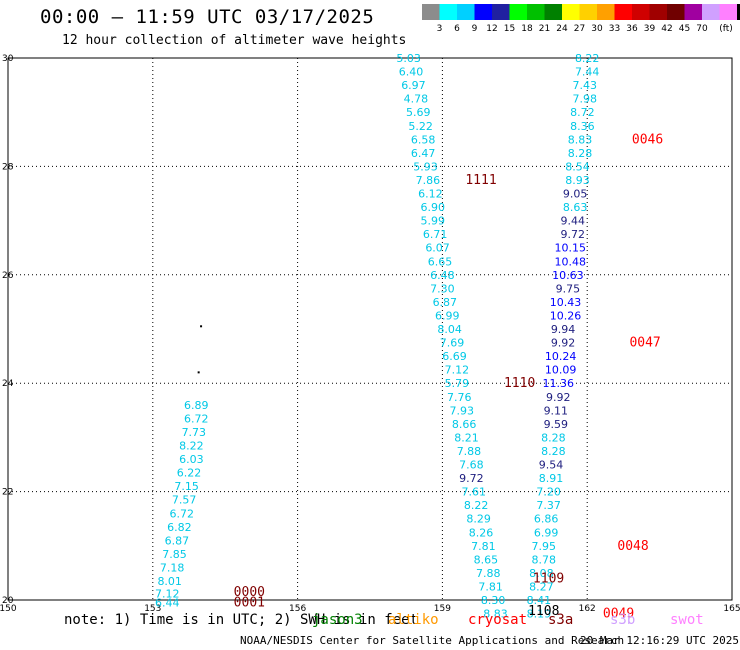  I want to click on wave-height-value: 8.41, so click(539, 600).